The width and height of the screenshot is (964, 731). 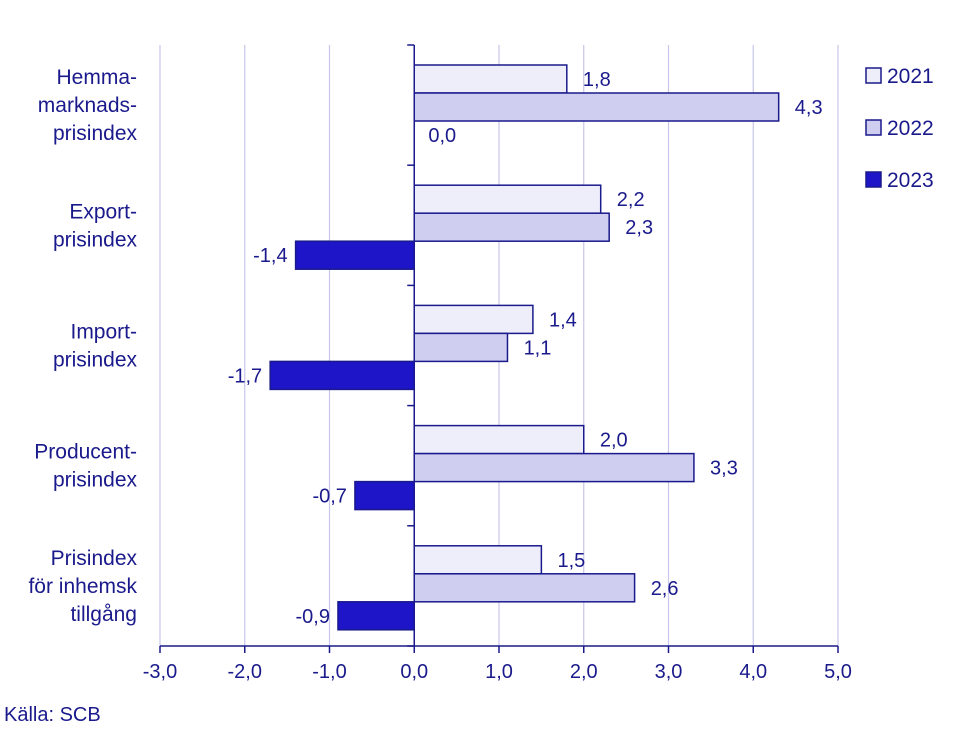 What do you see at coordinates (160, 672) in the screenshot?
I see `x-tick-label: -3,0` at bounding box center [160, 672].